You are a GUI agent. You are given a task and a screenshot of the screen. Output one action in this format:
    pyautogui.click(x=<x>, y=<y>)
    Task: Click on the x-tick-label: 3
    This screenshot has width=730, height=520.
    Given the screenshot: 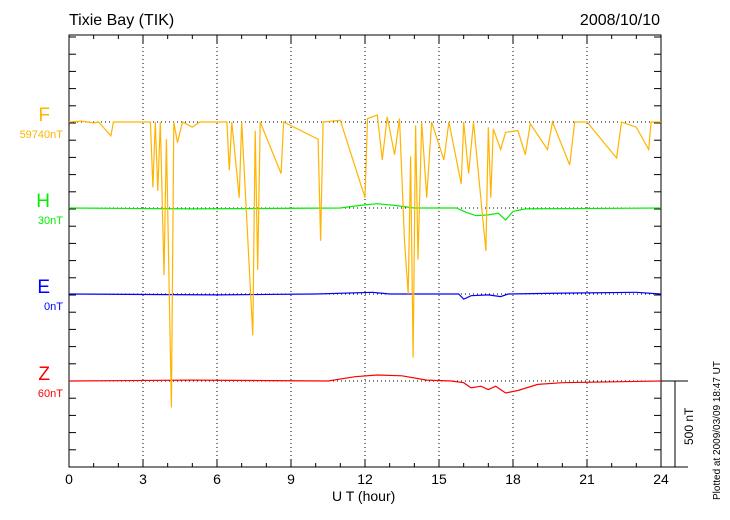 What is the action you would take?
    pyautogui.click(x=143, y=479)
    